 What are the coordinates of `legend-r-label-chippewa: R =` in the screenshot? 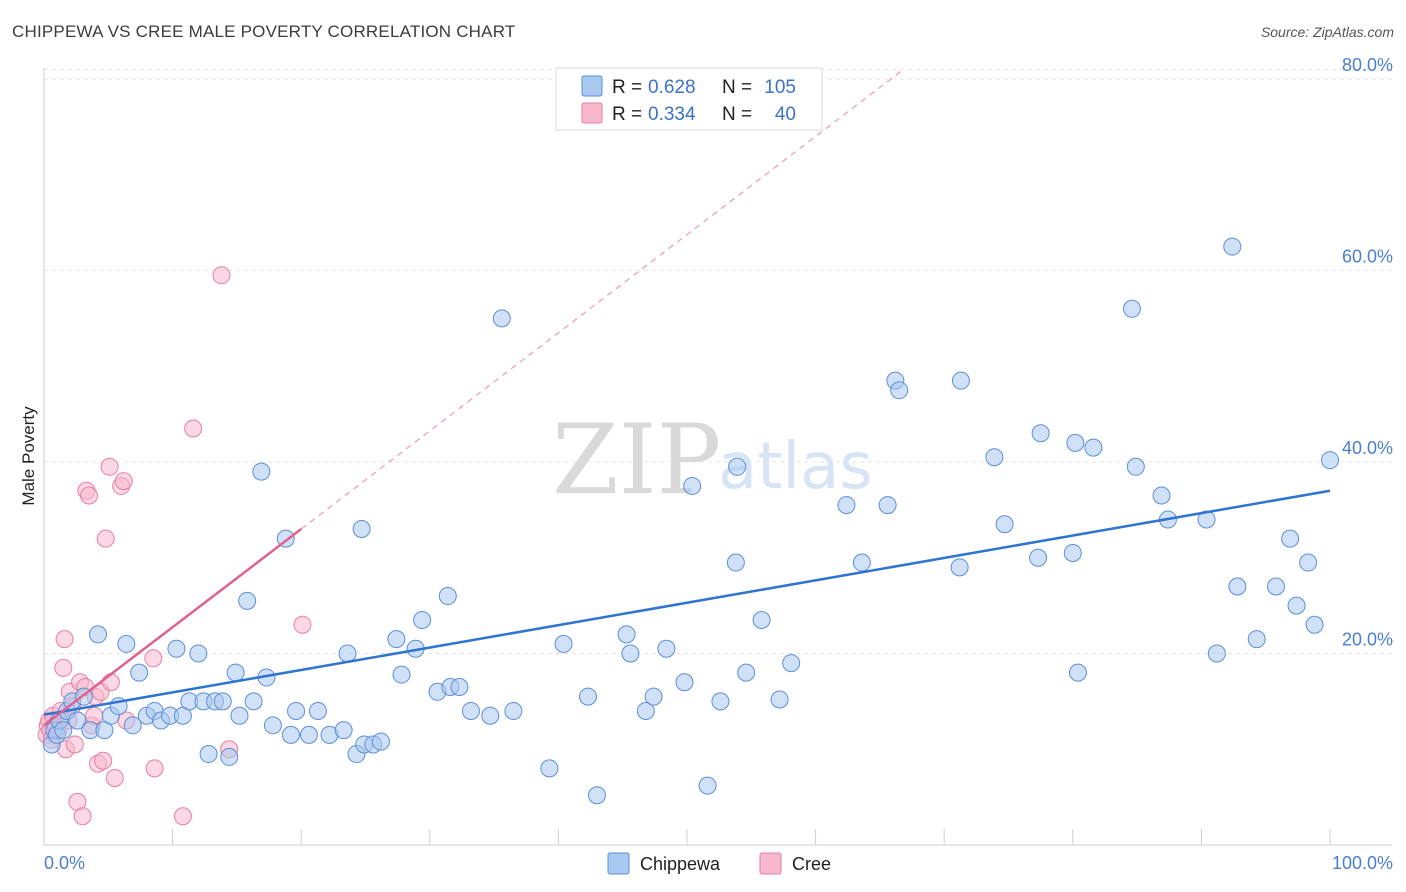 It's located at (627, 87).